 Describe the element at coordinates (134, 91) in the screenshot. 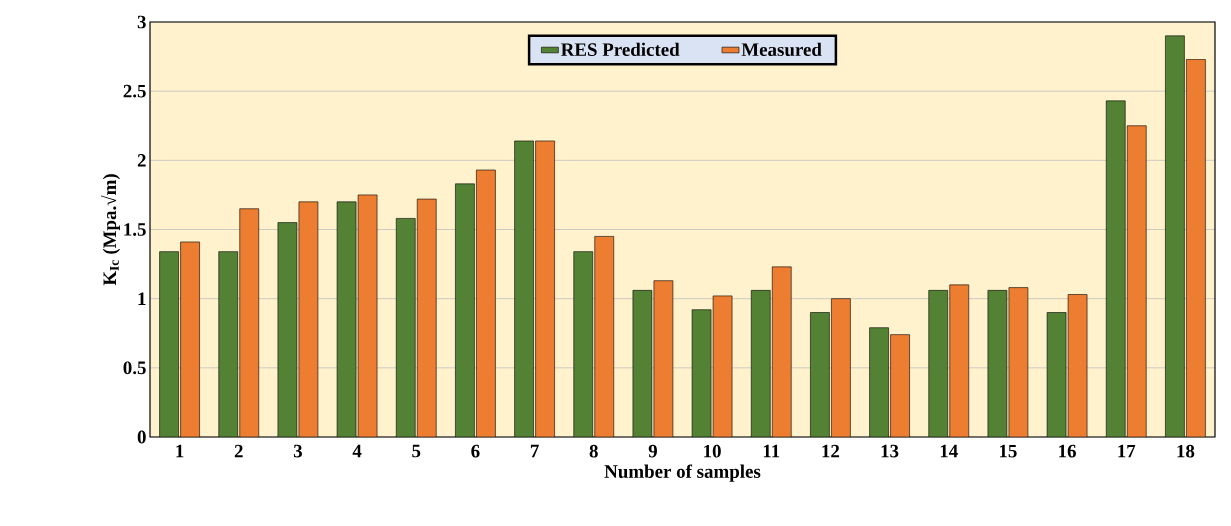

I see `y-tick-label: 2.5` at that location.